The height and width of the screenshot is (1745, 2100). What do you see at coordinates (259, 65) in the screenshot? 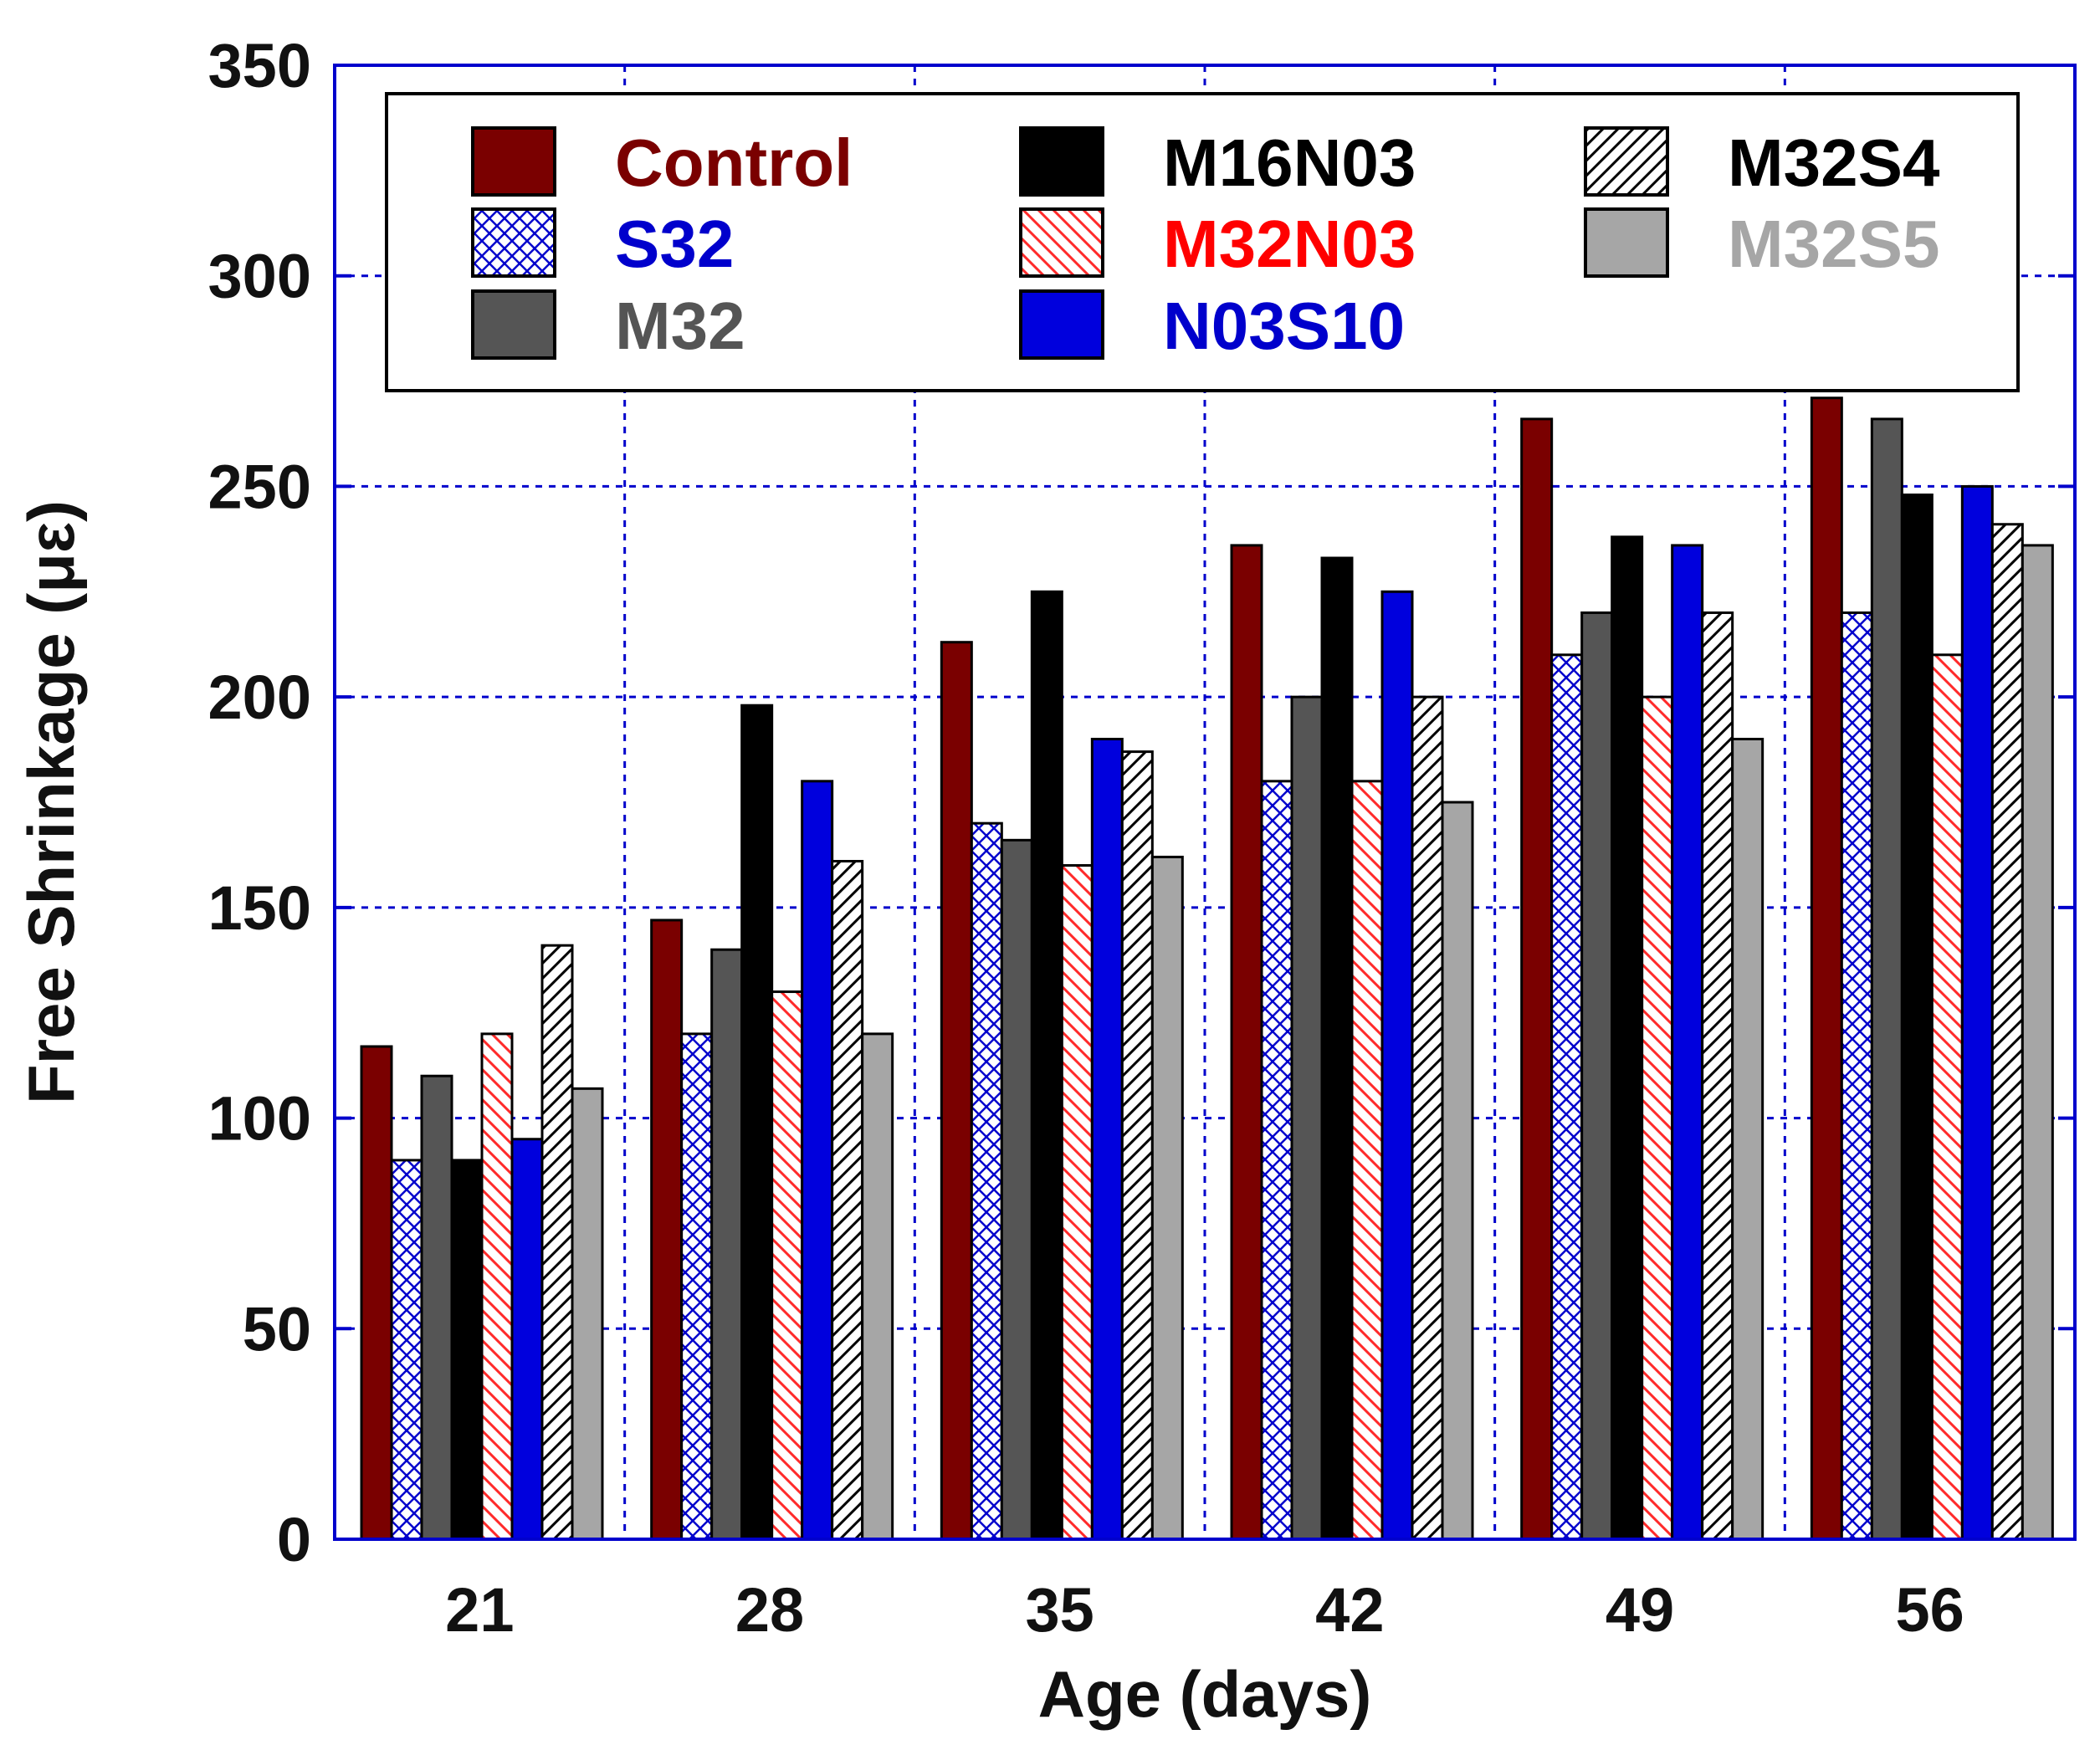
I see `y-tick-label: 350` at bounding box center [259, 65].